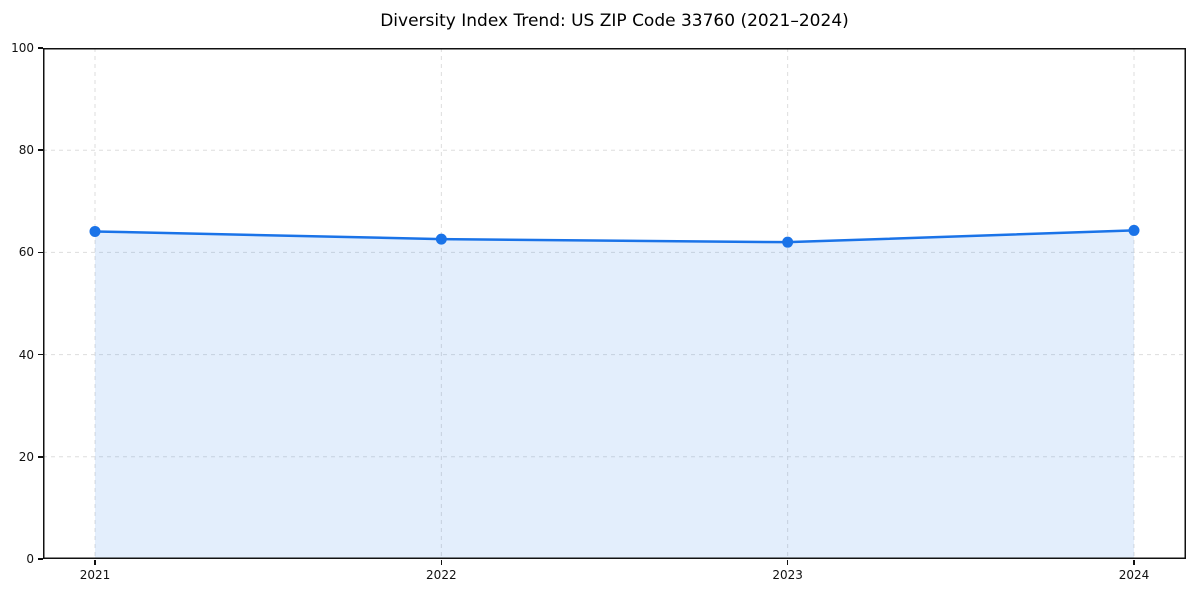  I want to click on y-tick-label: 80, so click(26, 150).